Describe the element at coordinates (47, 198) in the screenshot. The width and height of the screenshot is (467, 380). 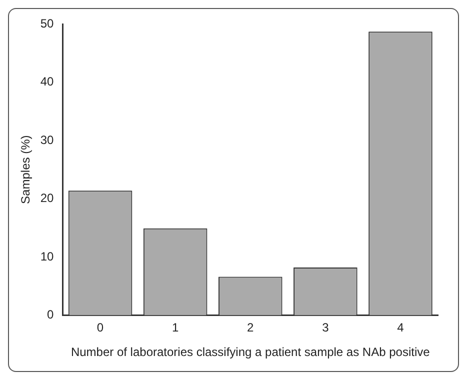
I see `y-tick-label: 20` at that location.